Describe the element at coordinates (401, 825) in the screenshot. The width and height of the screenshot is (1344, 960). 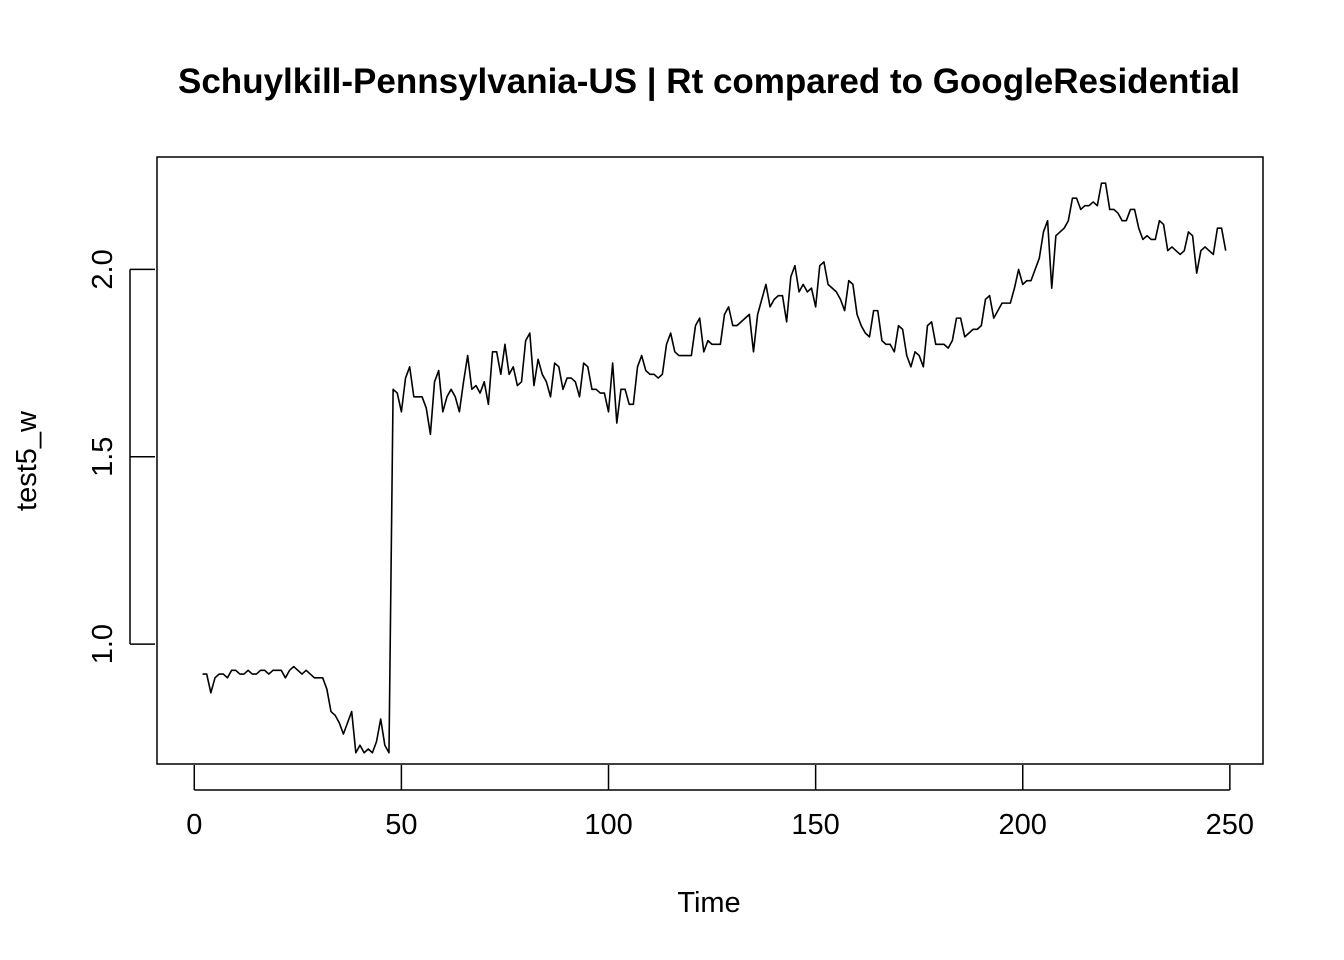
I see `x-tick-label: 50` at that location.